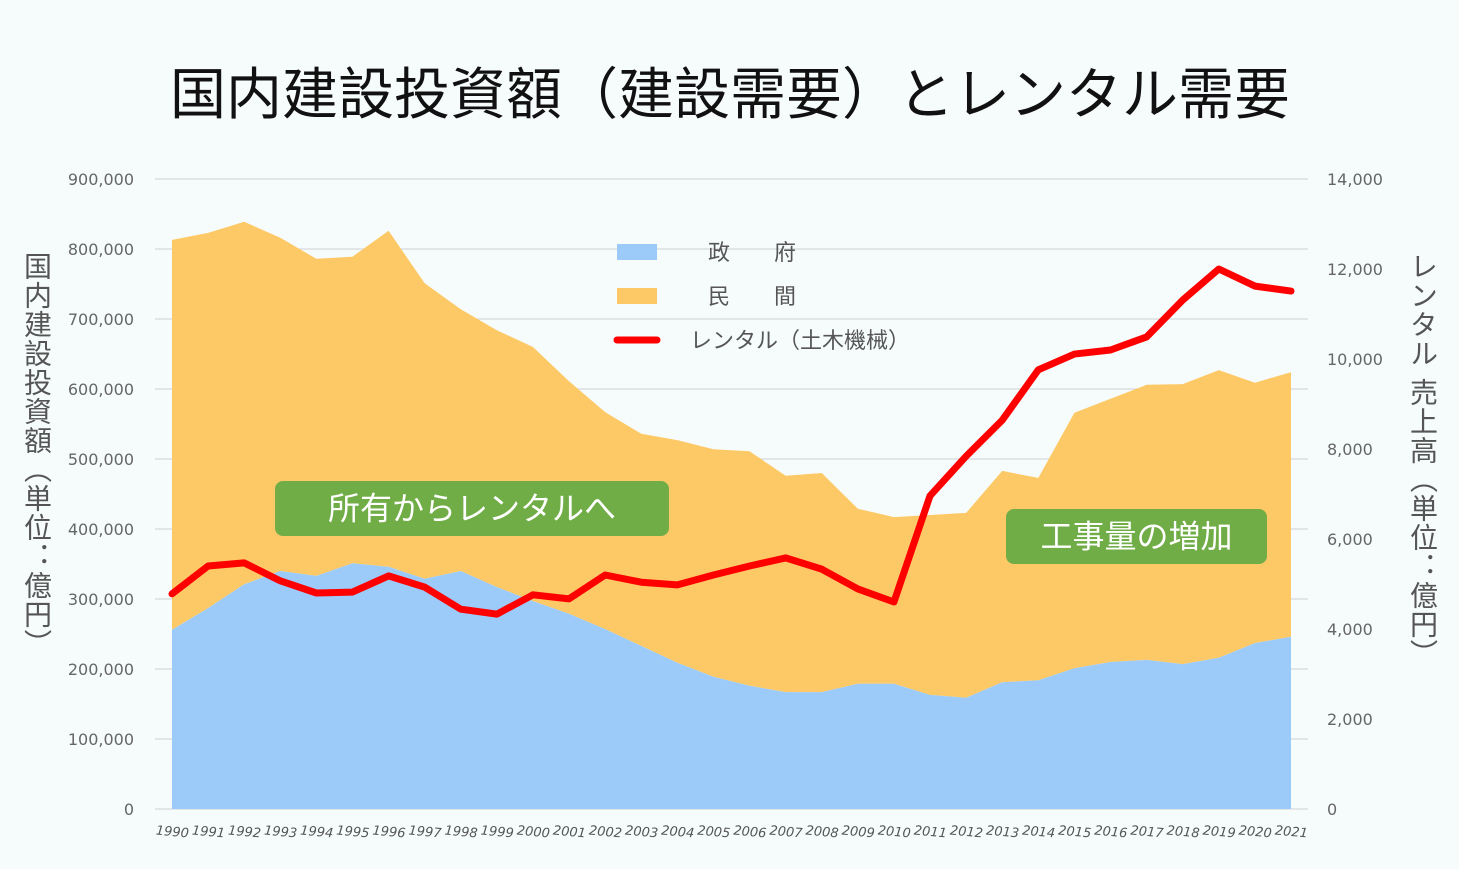 This screenshot has height=869, width=1459. What do you see at coordinates (752, 253) in the screenshot?
I see `legend-label-government: 政 府` at bounding box center [752, 253].